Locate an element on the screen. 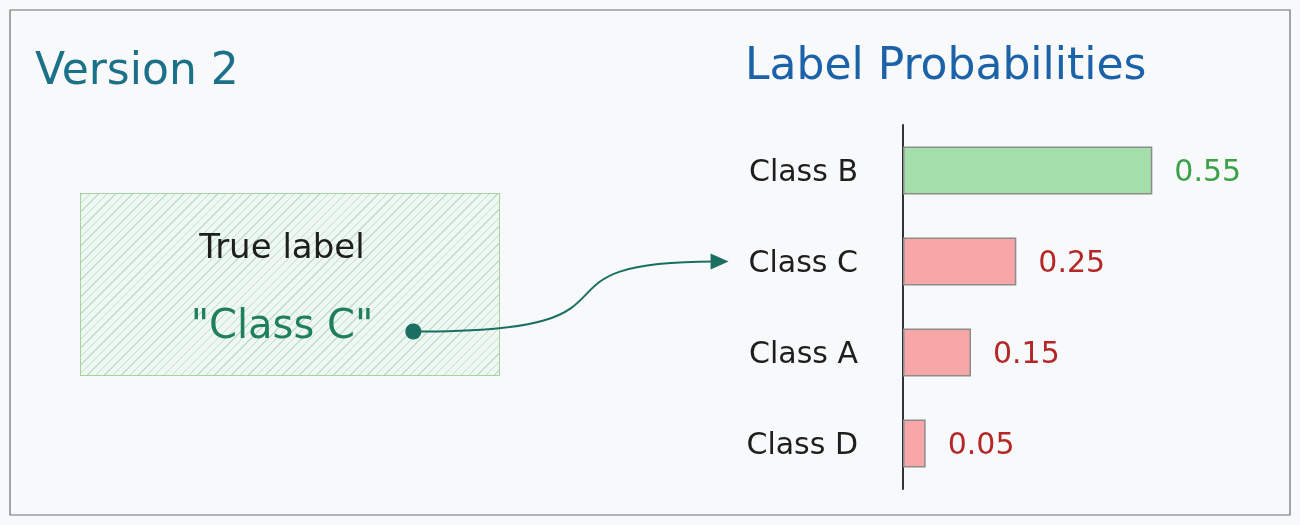 The image size is (1300, 525). y-tick-label: Class D is located at coordinates (802, 443).